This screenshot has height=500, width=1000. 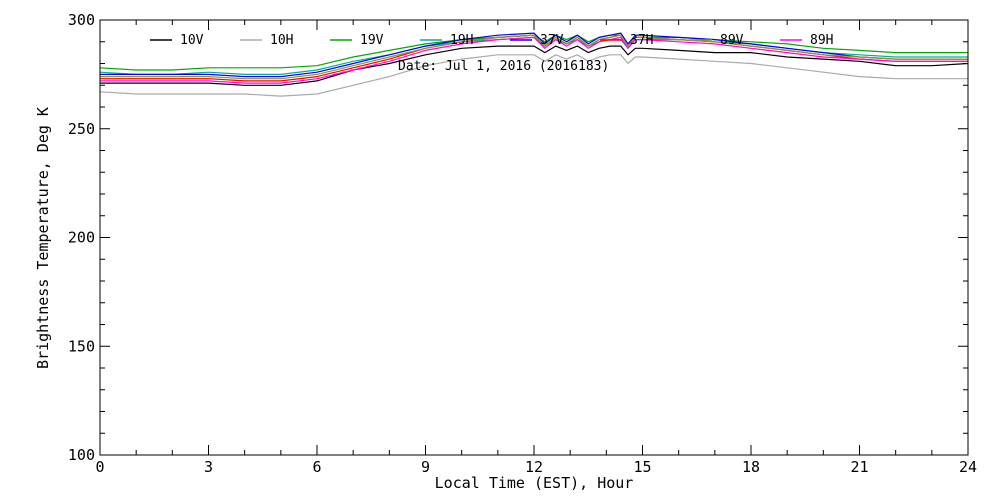 What do you see at coordinates (859, 467) in the screenshot?
I see `x-tick-label: 21` at bounding box center [859, 467].